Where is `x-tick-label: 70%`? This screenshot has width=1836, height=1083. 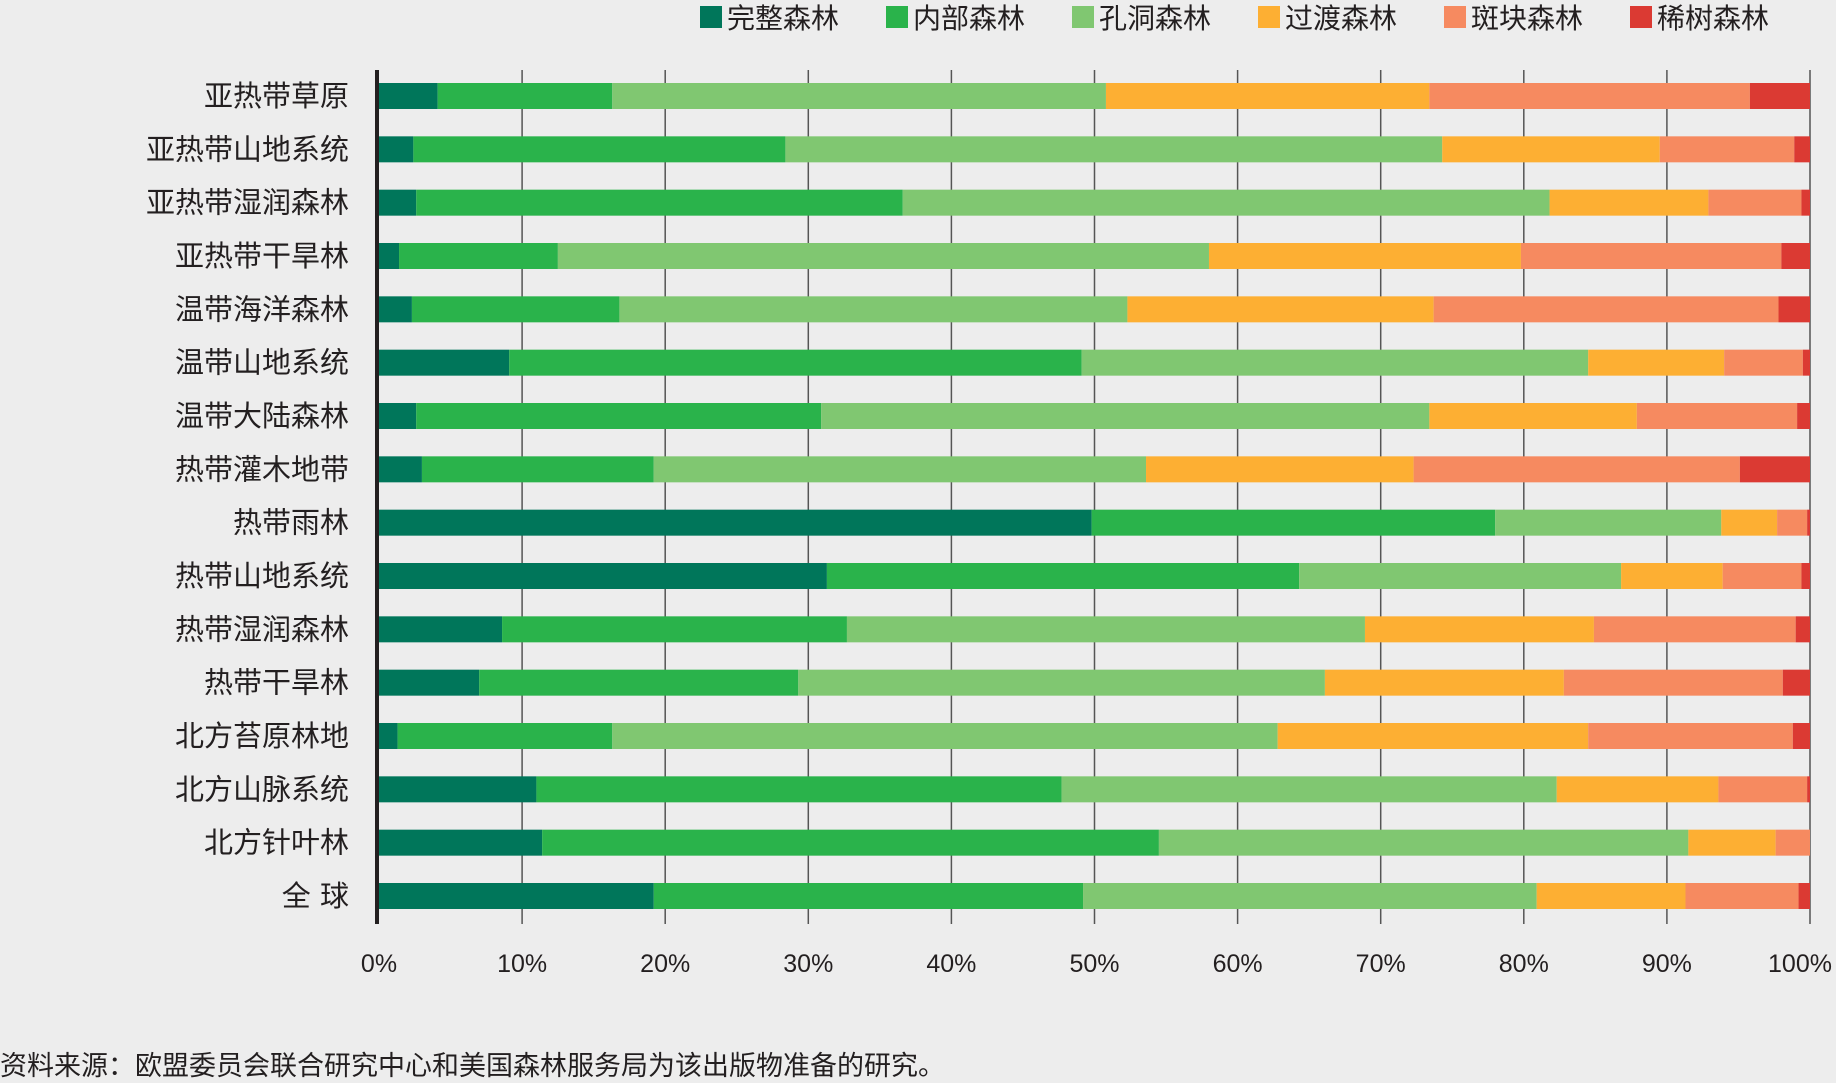
x-tick-label: 70% is located at coordinates (1381, 964).